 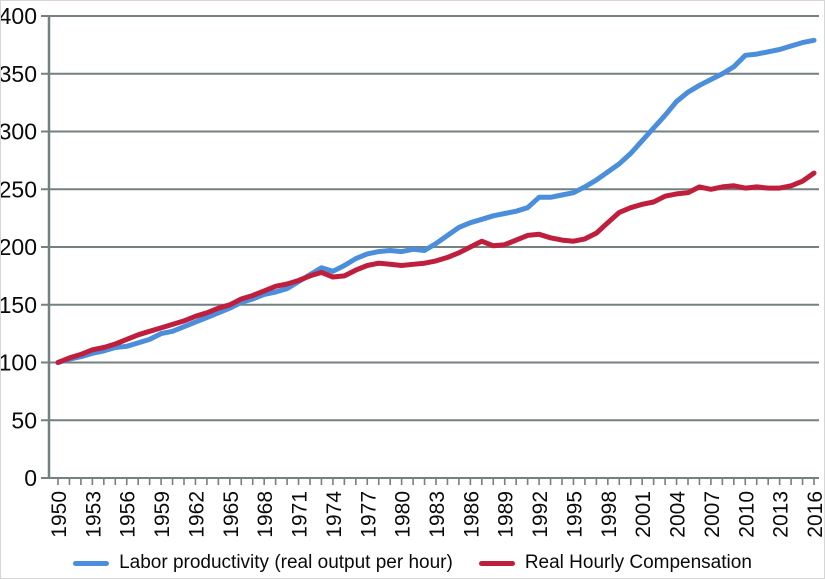 I want to click on x-axis-label-1968: 1968, so click(x=265, y=514).